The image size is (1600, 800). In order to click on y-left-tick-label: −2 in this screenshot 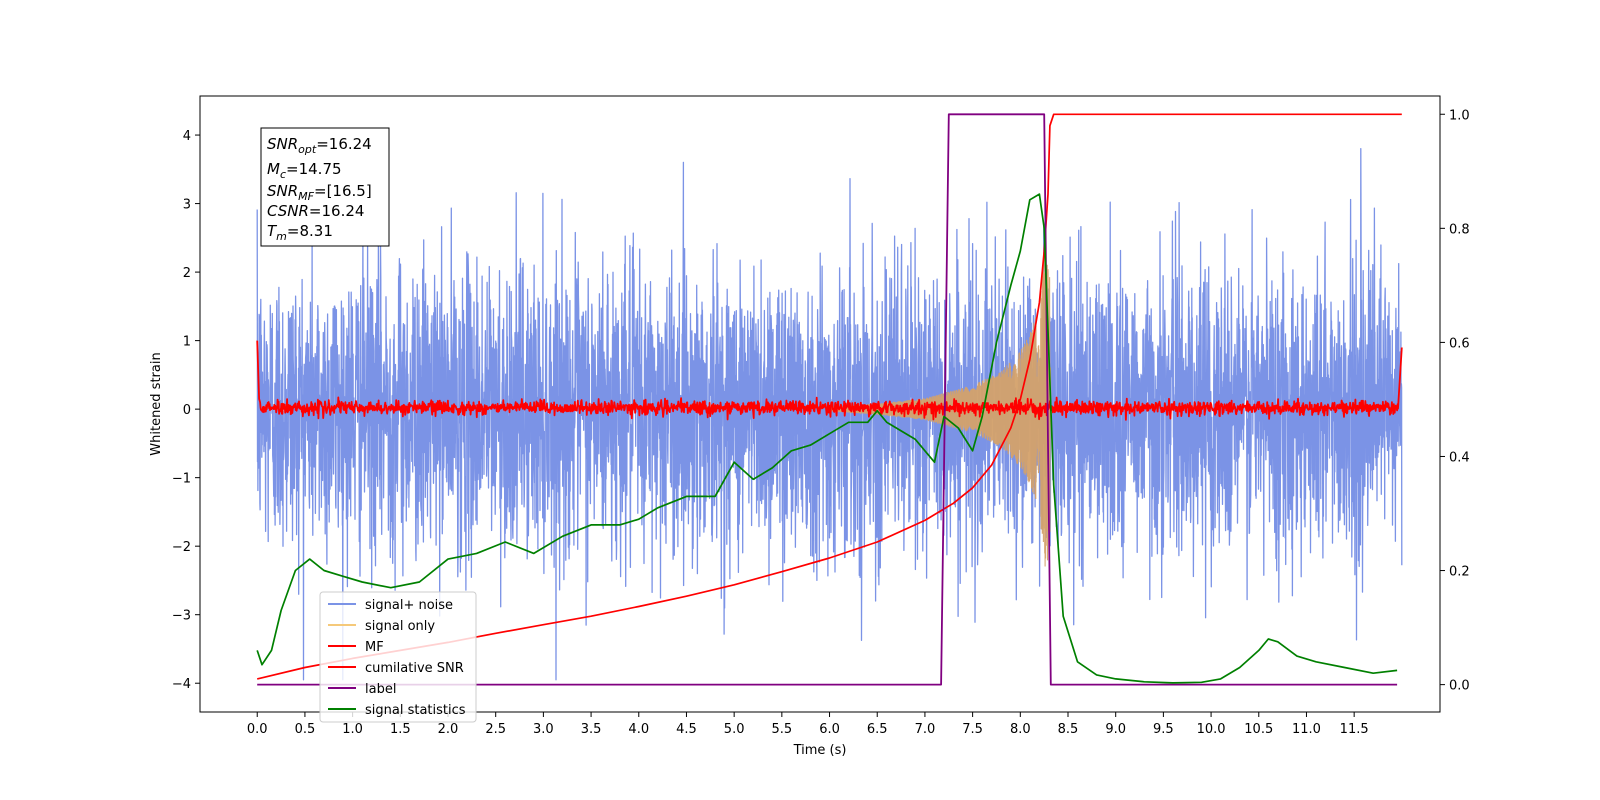, I will do `click(181, 547)`.